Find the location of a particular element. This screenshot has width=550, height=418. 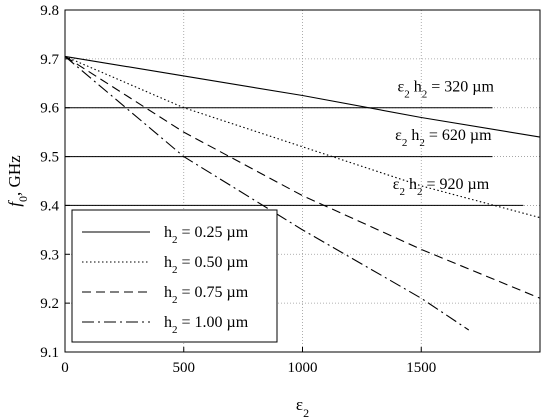

x-axis-label: ε2 is located at coordinates (302, 406).